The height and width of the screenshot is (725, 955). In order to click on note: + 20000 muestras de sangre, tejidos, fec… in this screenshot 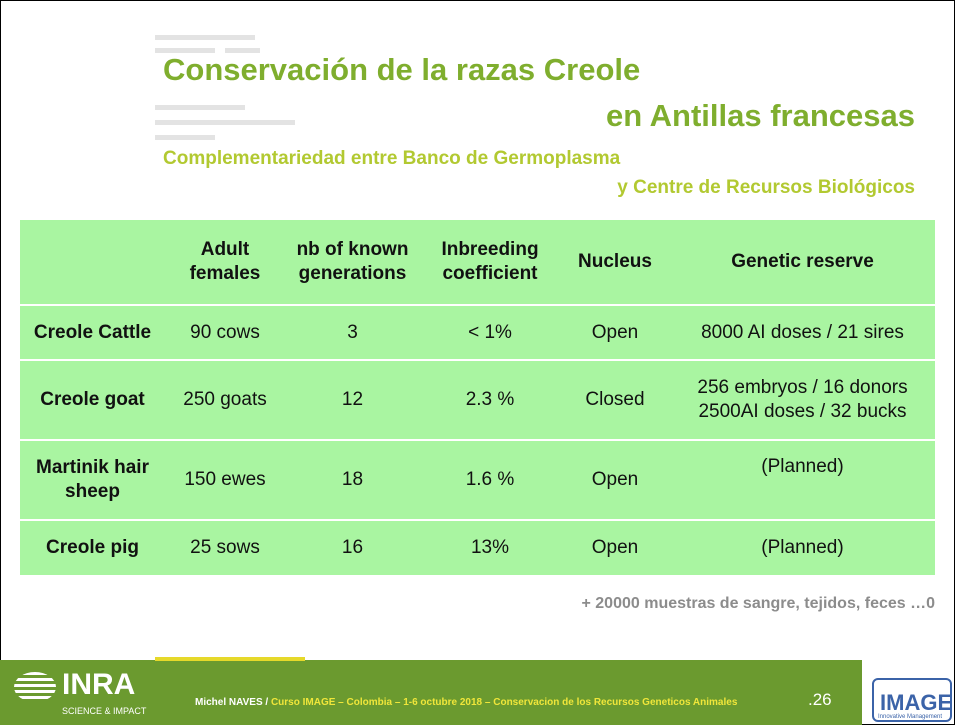, I will do `click(758, 603)`.